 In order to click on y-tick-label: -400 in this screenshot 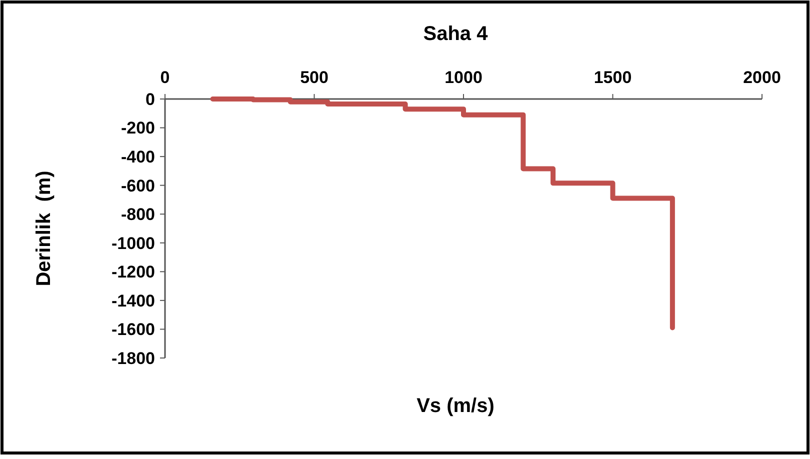, I will do `click(137, 157)`.